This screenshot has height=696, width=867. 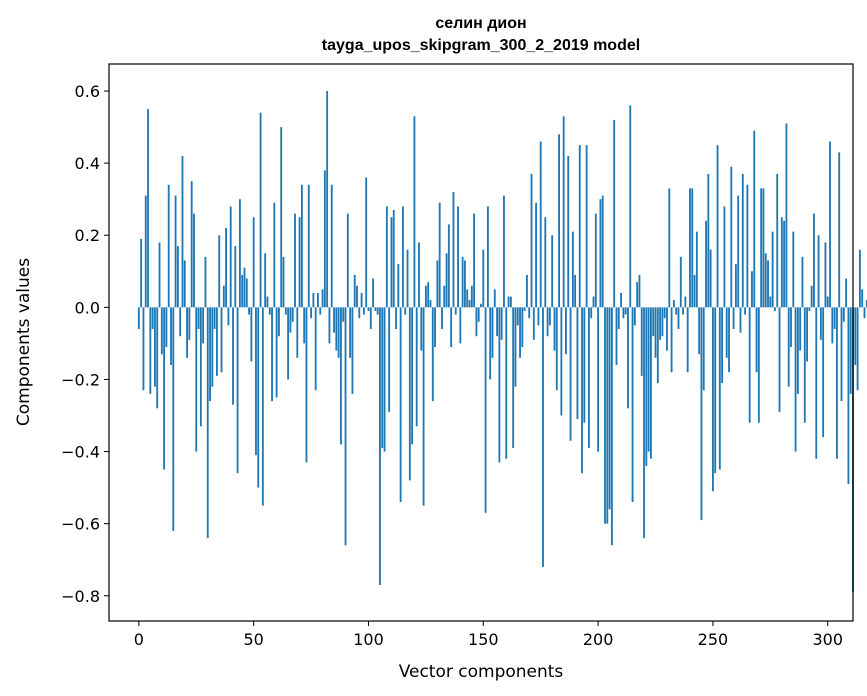 What do you see at coordinates (483, 639) in the screenshot?
I see `x-tick-label: 150` at bounding box center [483, 639].